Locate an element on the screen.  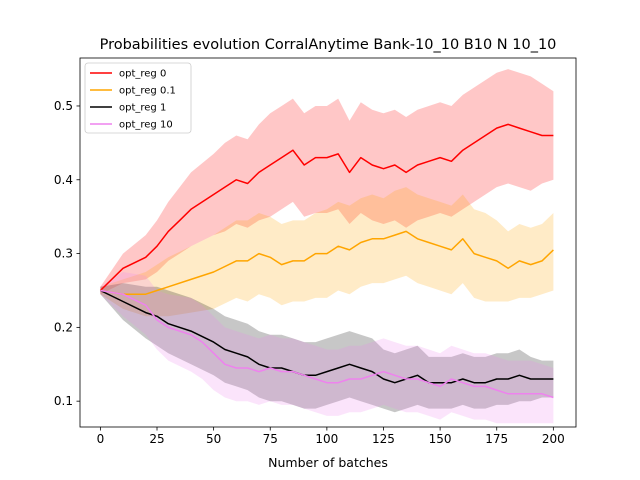
x-tick-label-8: 200 is located at coordinates (553, 439).